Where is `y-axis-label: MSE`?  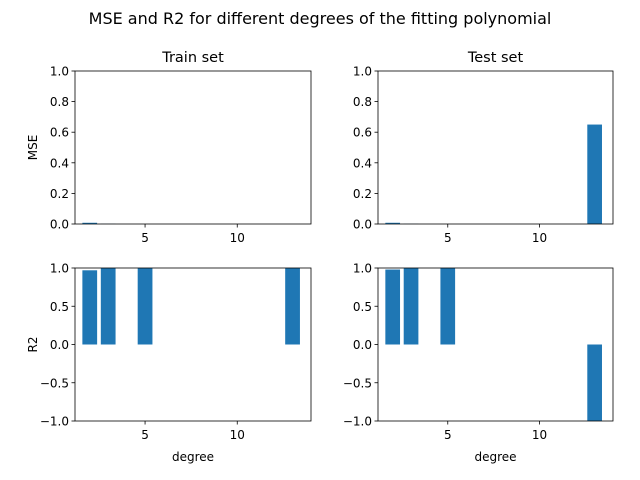
y-axis-label: MSE is located at coordinates (33, 148).